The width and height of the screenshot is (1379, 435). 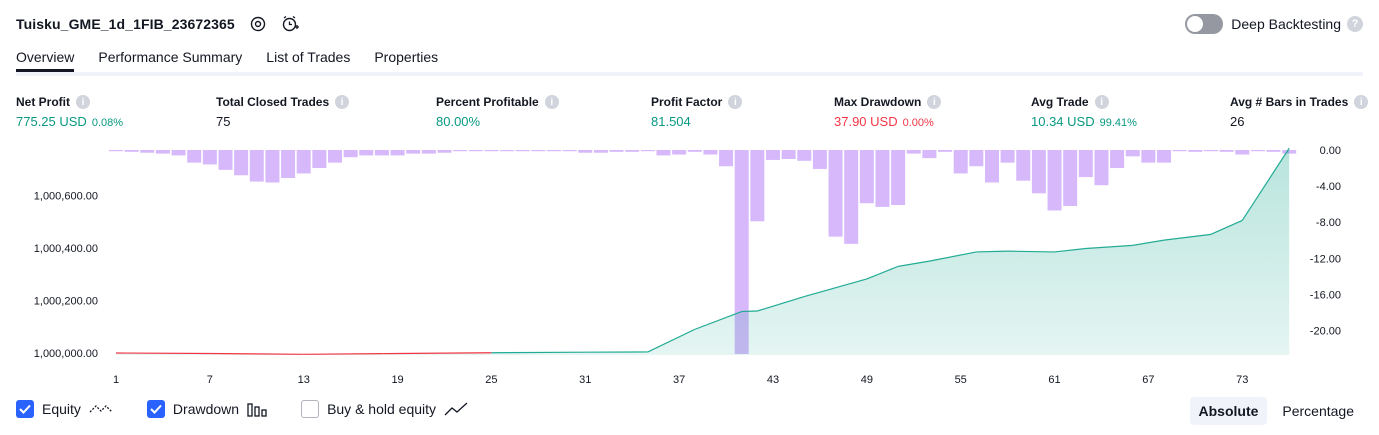 What do you see at coordinates (687, 102) in the screenshot?
I see `metric-label: Profit Factor` at bounding box center [687, 102].